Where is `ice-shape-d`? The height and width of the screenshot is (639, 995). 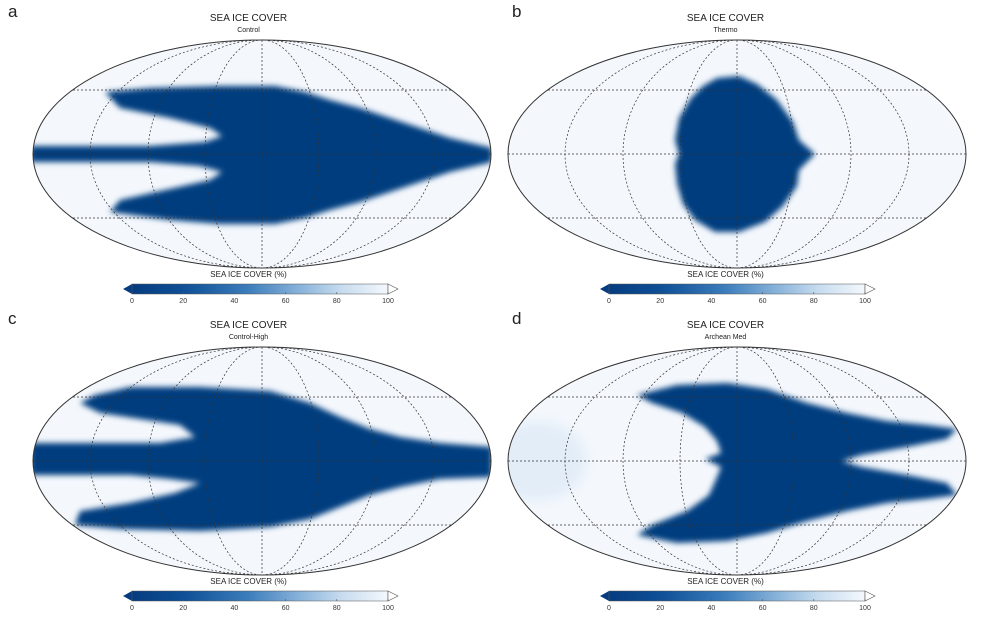 ice-shape-d is located at coordinates (797, 463).